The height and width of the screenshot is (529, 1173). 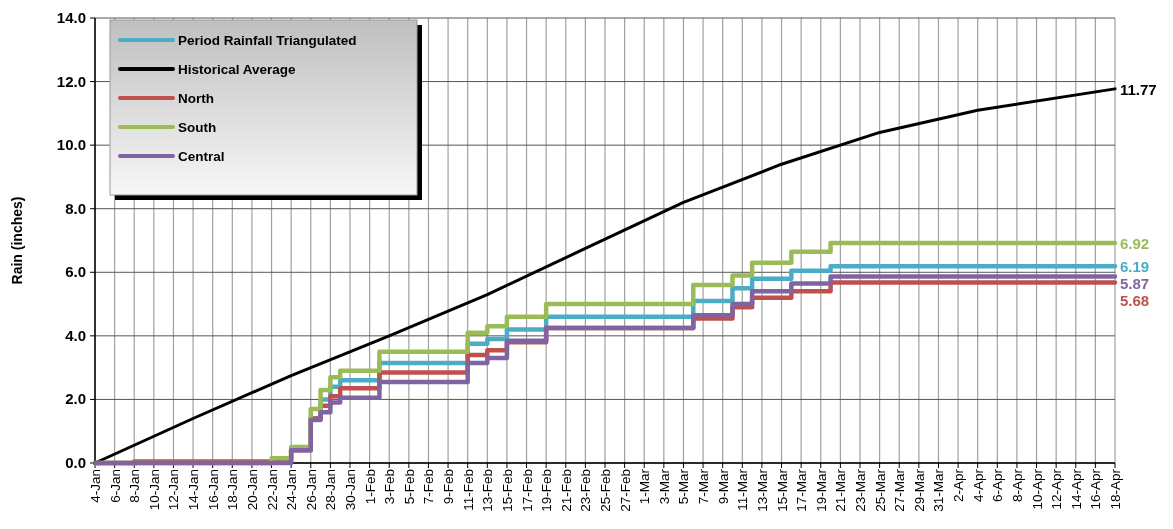 What do you see at coordinates (860, 490) in the screenshot?
I see `x-tick-label: 23-Mar` at bounding box center [860, 490].